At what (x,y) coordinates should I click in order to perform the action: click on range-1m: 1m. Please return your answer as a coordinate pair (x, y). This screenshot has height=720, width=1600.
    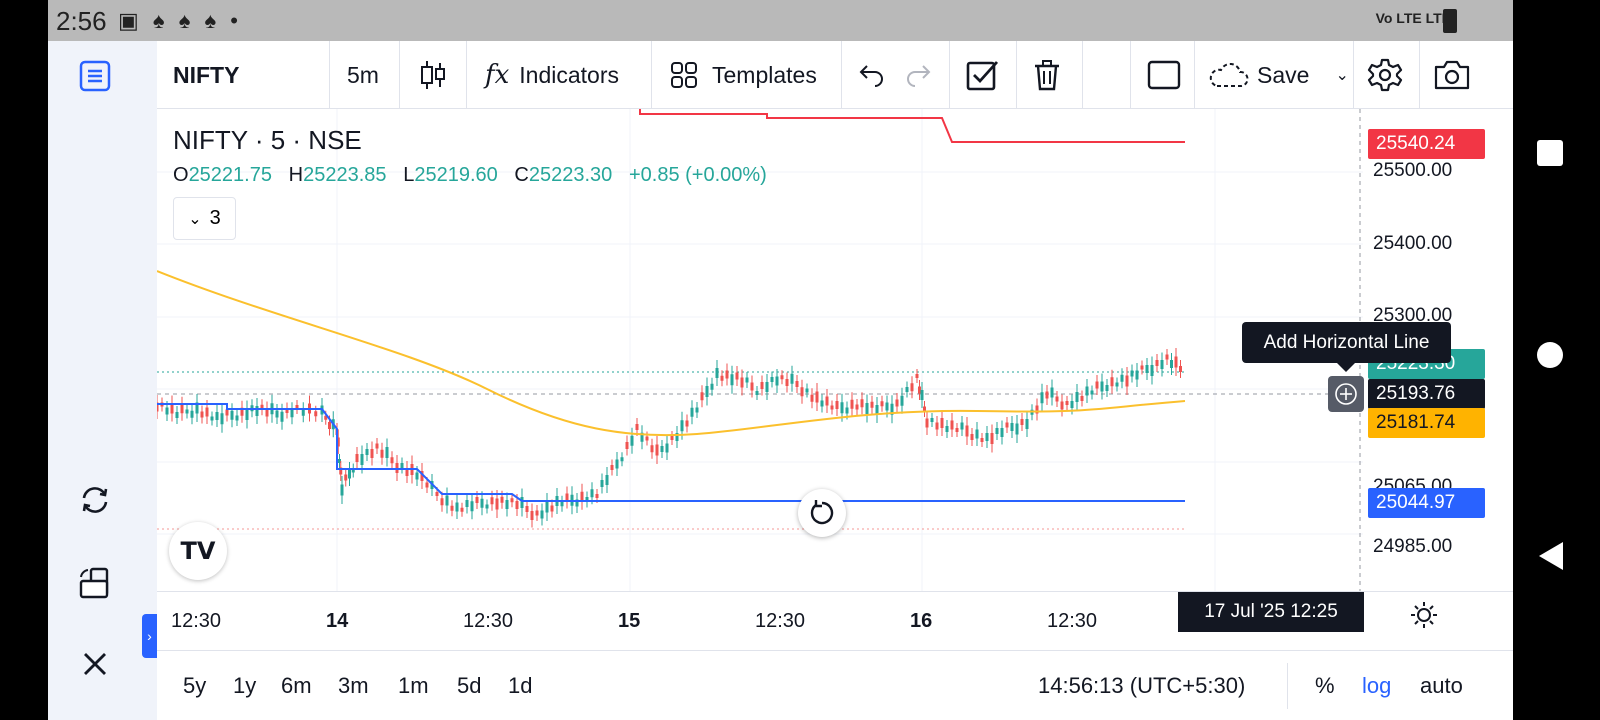
    Looking at the image, I should click on (413, 685).